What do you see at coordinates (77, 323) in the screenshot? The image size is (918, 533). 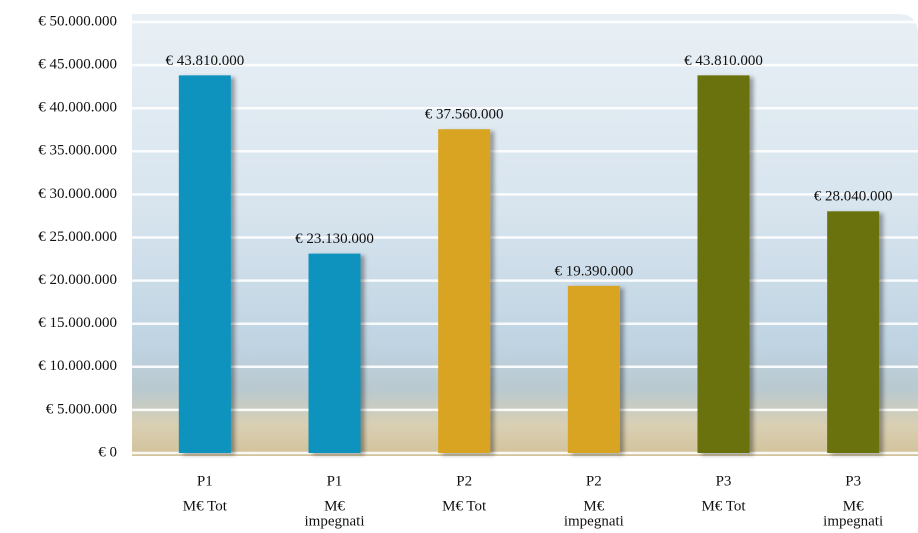 I see `y-tick-label: € 15.000.000` at bounding box center [77, 323].